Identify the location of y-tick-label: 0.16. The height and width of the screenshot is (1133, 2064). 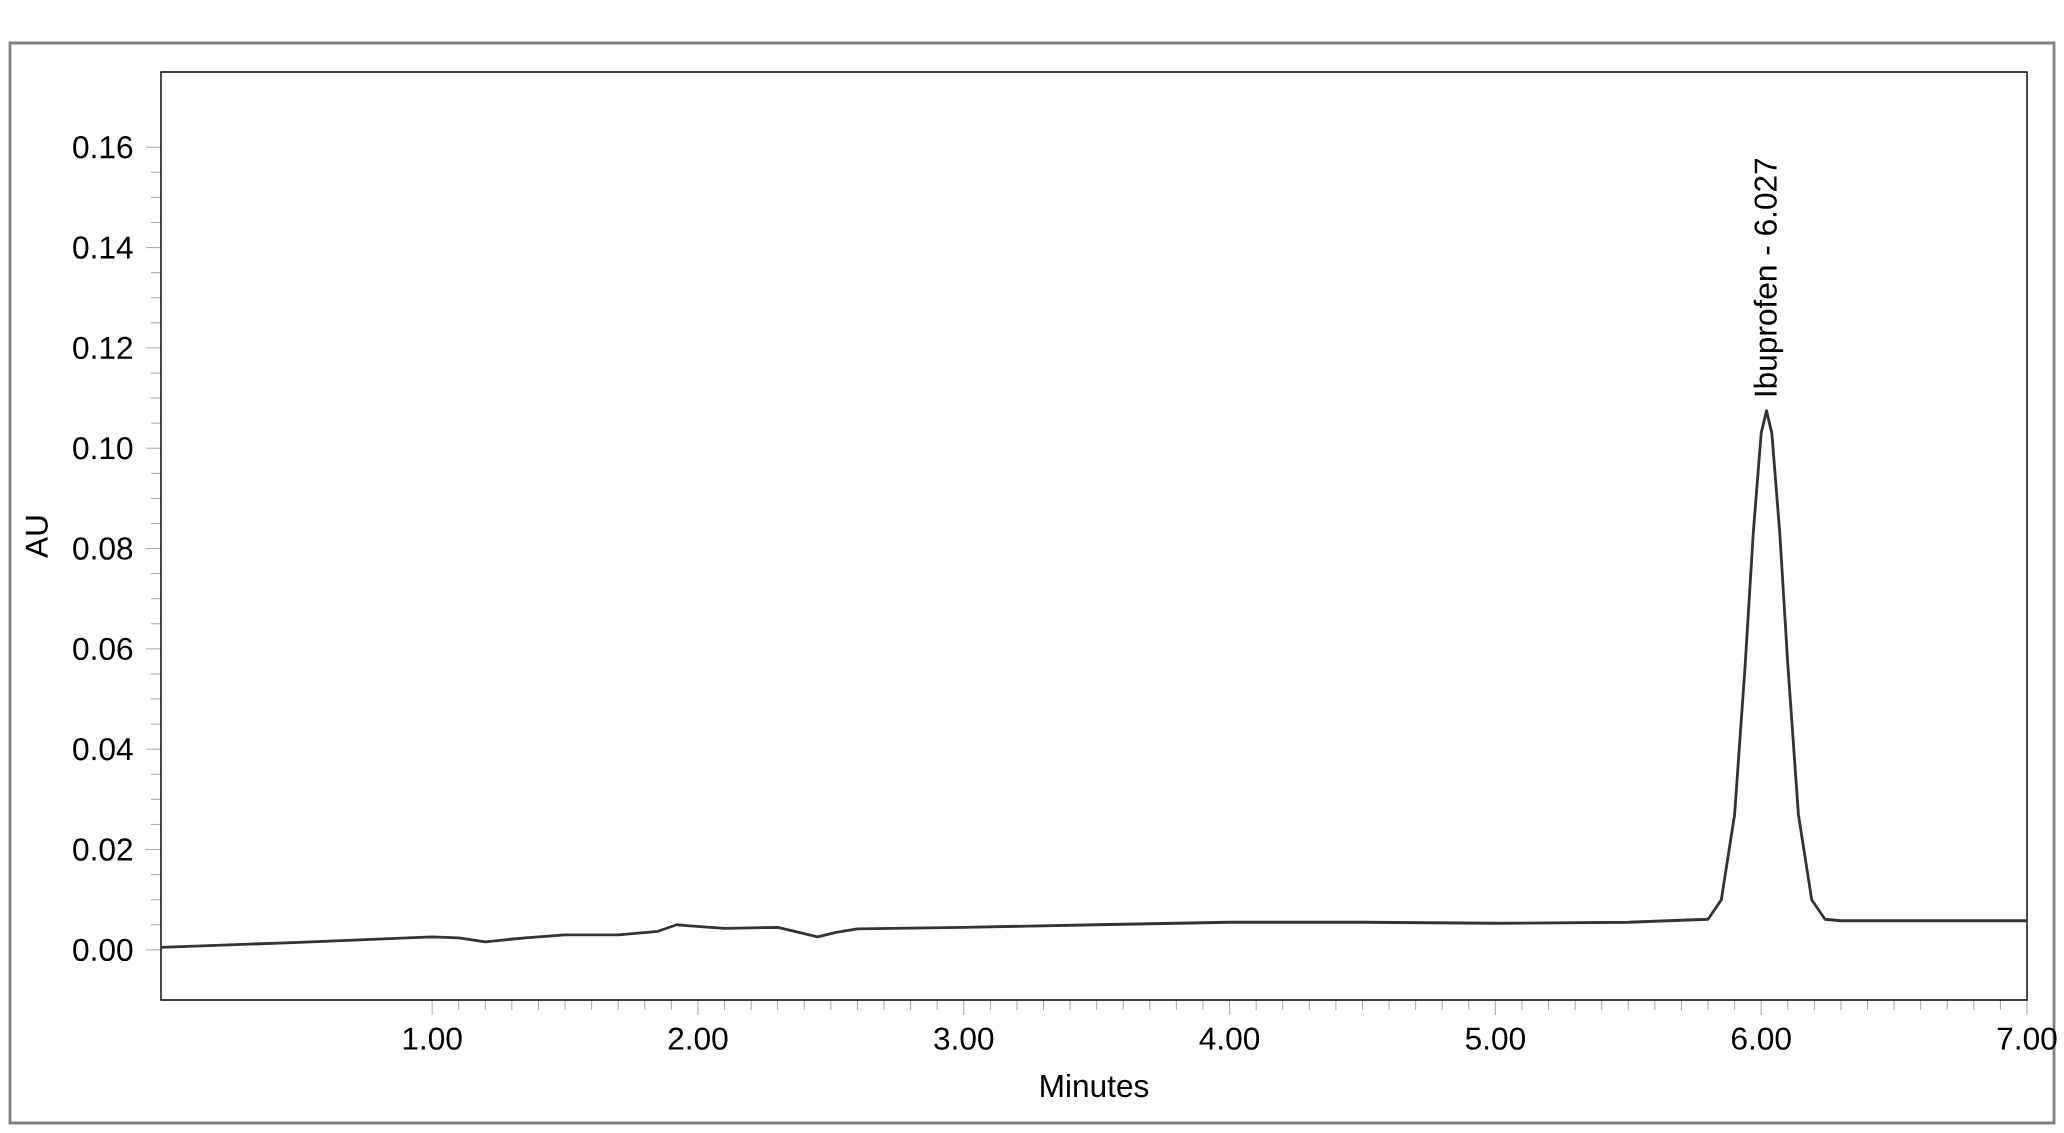
(103, 147).